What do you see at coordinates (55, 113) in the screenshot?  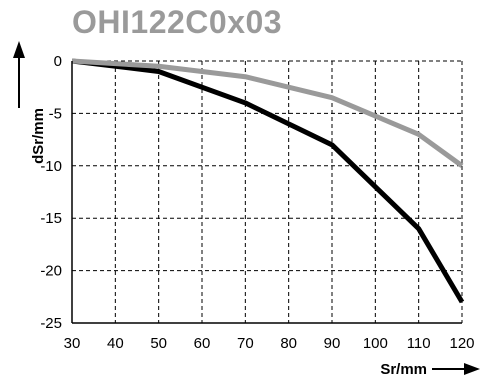 I see `y-tick-label: -5` at bounding box center [55, 113].